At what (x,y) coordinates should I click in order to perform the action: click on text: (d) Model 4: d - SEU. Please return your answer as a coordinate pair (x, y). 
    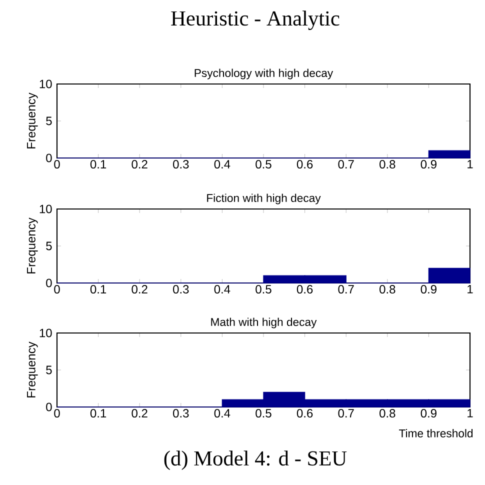
    Looking at the image, I should click on (255, 460).